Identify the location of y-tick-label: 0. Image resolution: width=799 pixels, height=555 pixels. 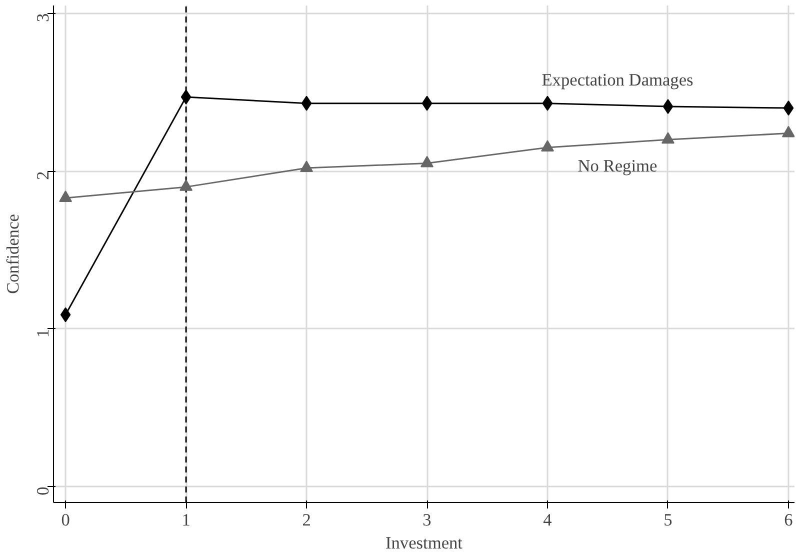
(43, 491).